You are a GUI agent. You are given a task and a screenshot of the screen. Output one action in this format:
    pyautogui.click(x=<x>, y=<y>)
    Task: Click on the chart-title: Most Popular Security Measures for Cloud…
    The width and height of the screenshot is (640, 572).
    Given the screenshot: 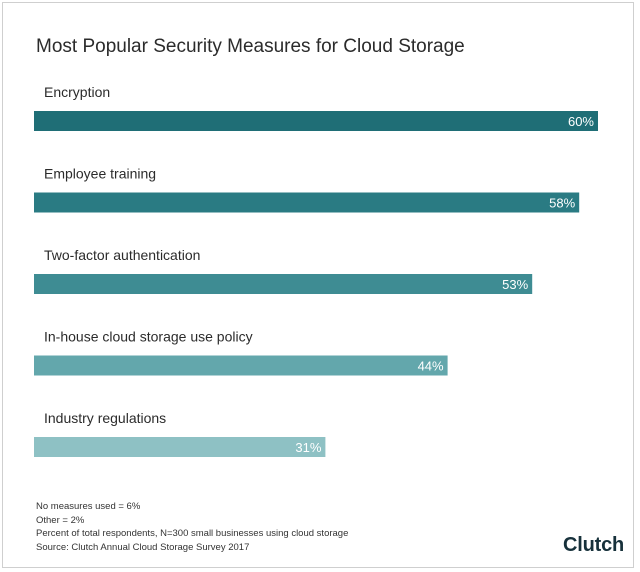 What is the action you would take?
    pyautogui.click(x=250, y=46)
    